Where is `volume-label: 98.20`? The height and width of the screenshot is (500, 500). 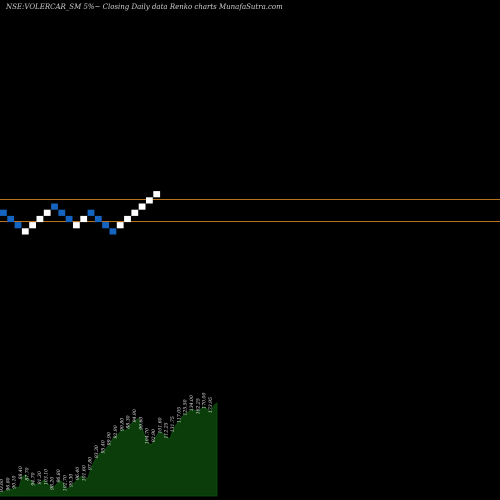
volume-label: 98.20 is located at coordinates (53, 483).